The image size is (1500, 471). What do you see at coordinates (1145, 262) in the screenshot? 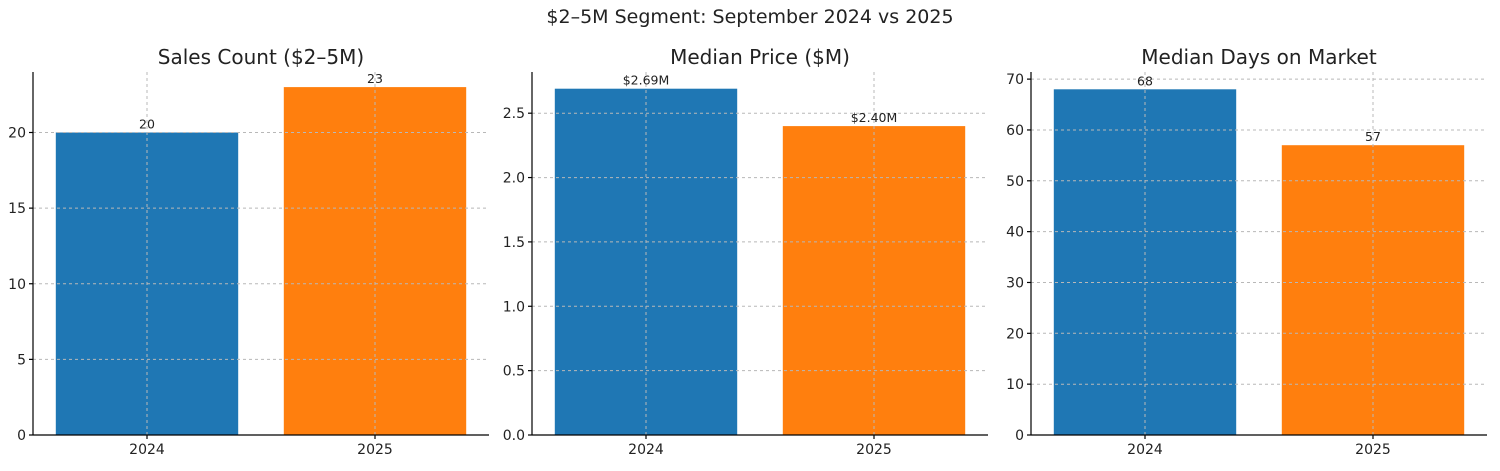
I see `bar-2024` at bounding box center [1145, 262].